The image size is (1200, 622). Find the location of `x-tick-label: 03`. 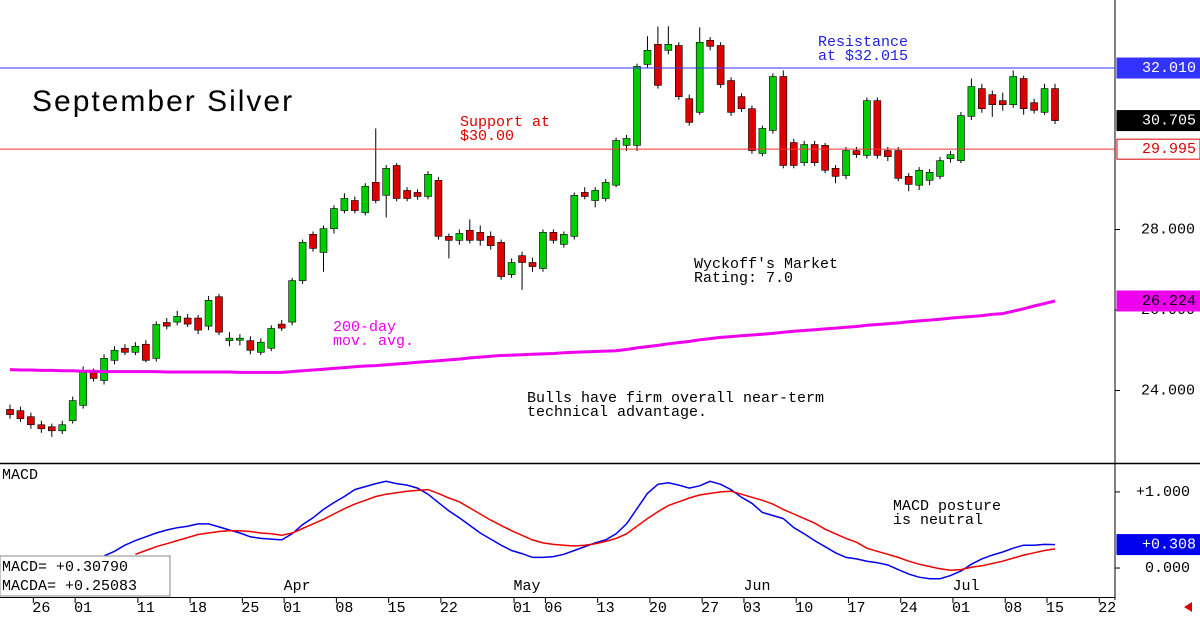

x-tick-label: 03 is located at coordinates (752, 608).